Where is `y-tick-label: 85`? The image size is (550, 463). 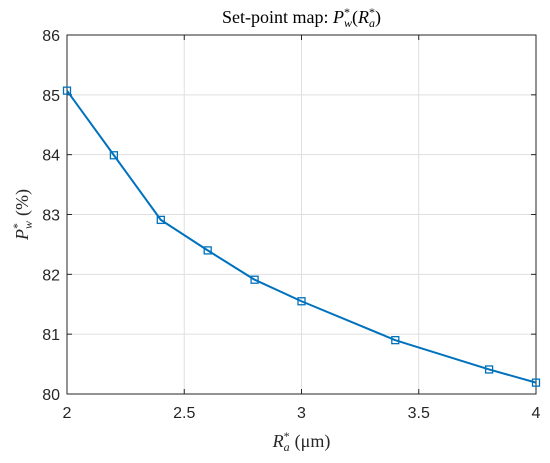
y-tick-label: 85 is located at coordinates (51, 96).